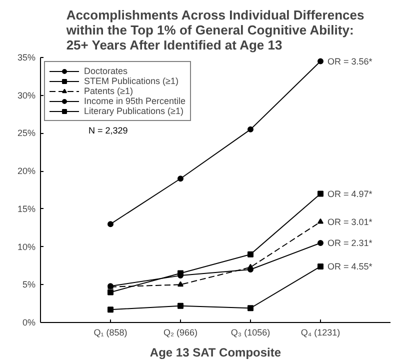 This screenshot has height=362, width=400. I want to click on x-tick-label: Q₄ (1231), so click(320, 333).